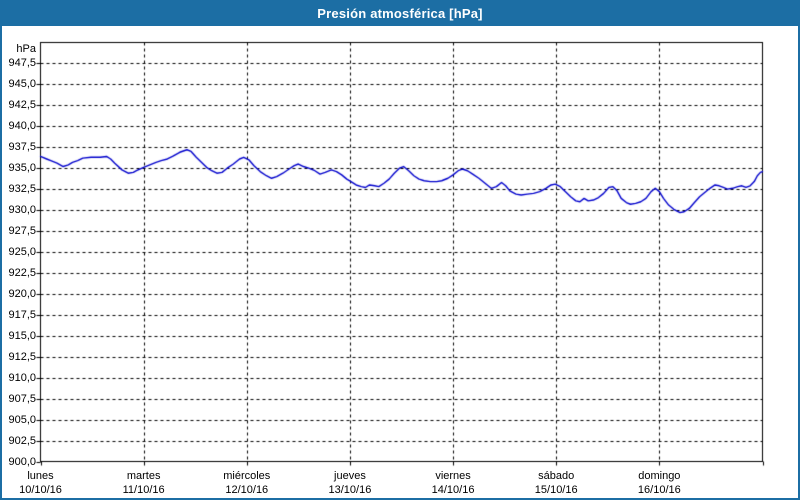 This screenshot has height=500, width=800. What do you see at coordinates (22, 294) in the screenshot?
I see `y-tick-label: 920,0` at bounding box center [22, 294].